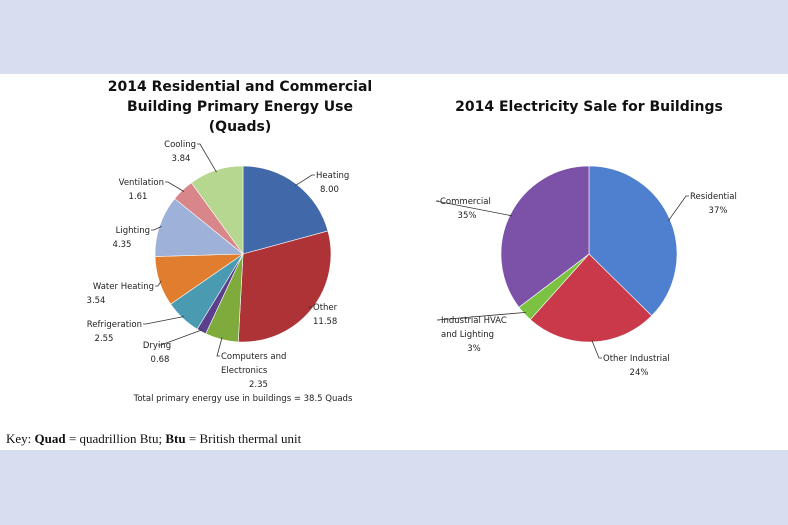  I want to click on chart-title-electricity-sale: 2014 Electricity Sale for Buildings, so click(589, 107).